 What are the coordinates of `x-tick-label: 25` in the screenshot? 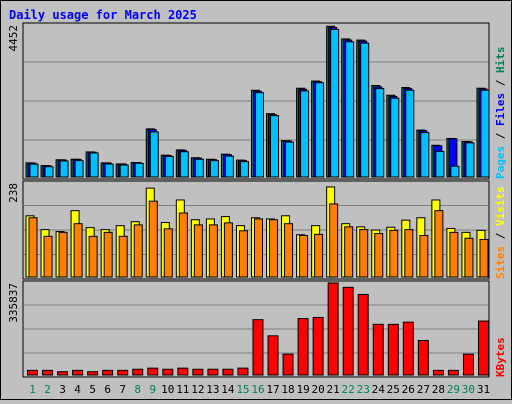 It's located at (393, 389).